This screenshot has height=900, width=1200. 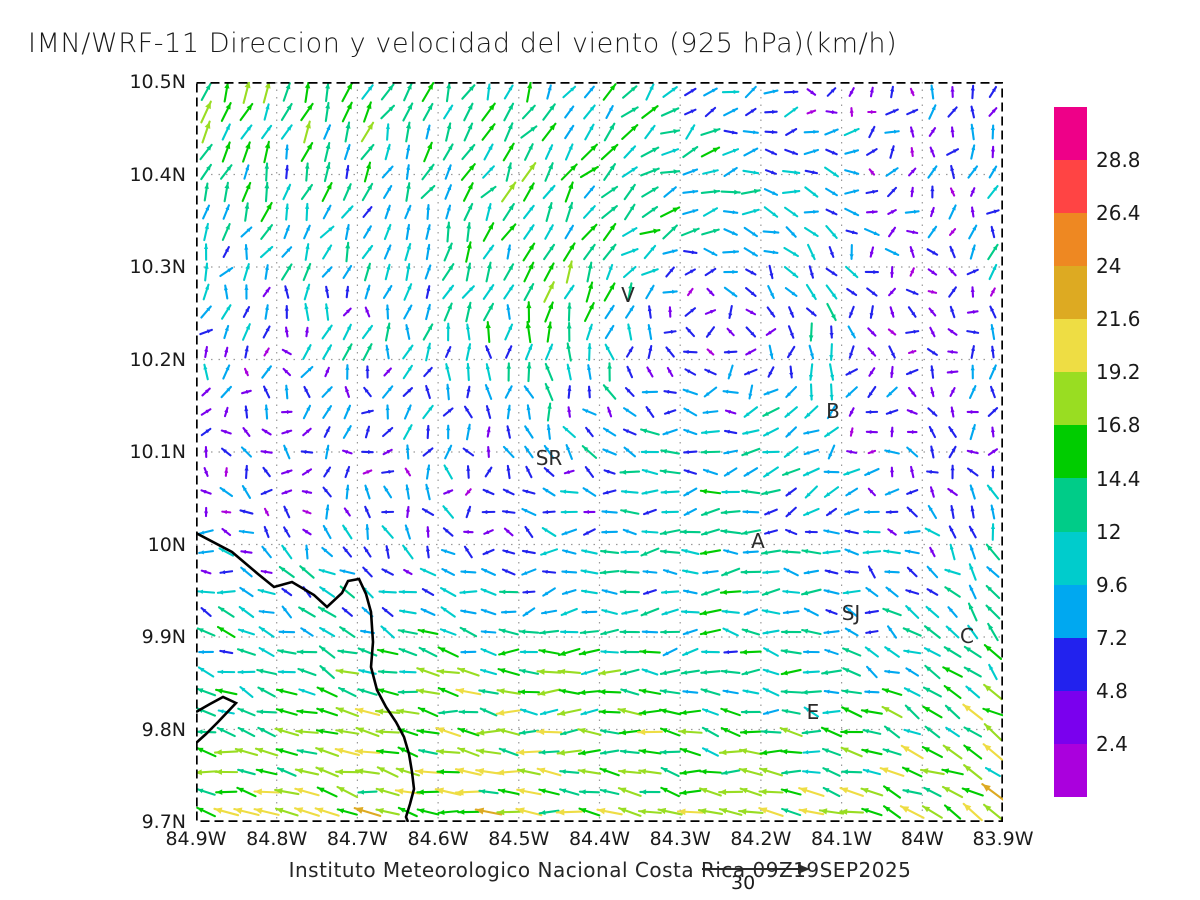 I want to click on y-tick-label: 10.4N, so click(x=157, y=174).